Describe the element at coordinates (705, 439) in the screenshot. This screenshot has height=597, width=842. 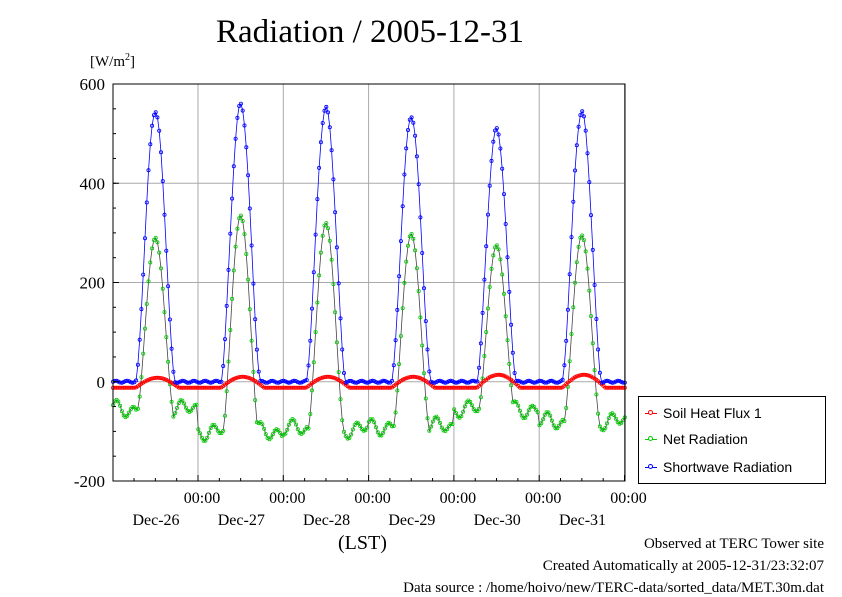
I see `legend-label-net: Net Radiation` at that location.